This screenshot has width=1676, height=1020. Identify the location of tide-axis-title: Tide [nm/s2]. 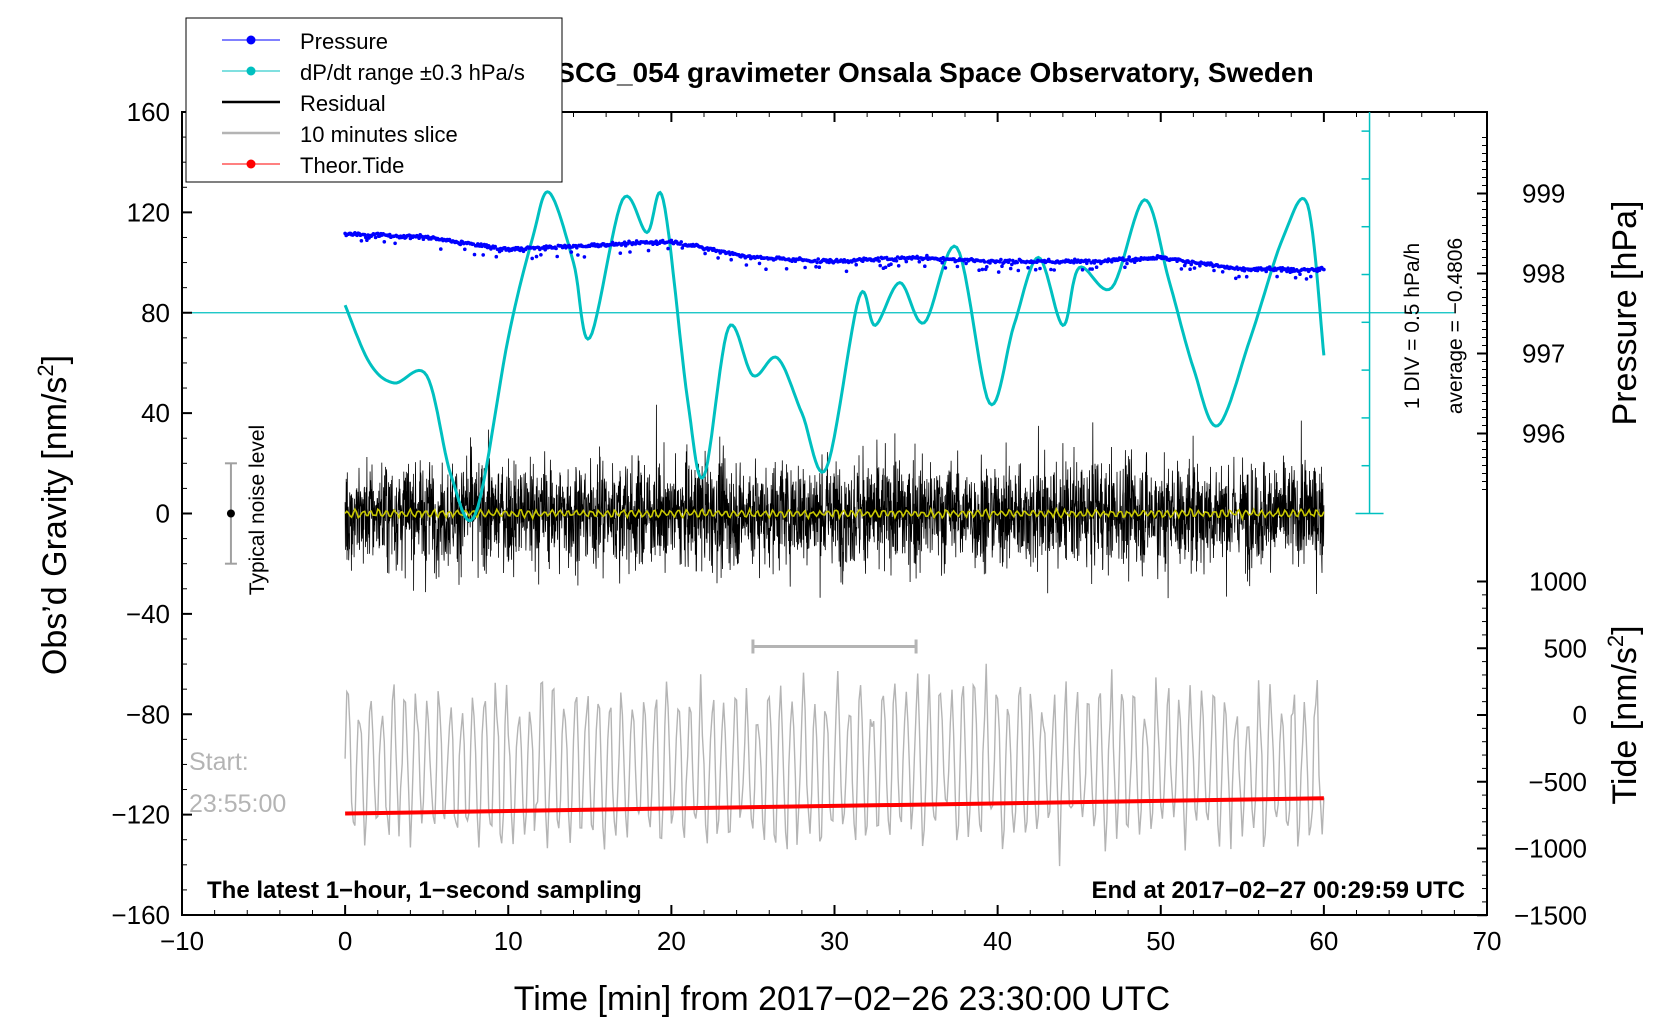
(1623, 714).